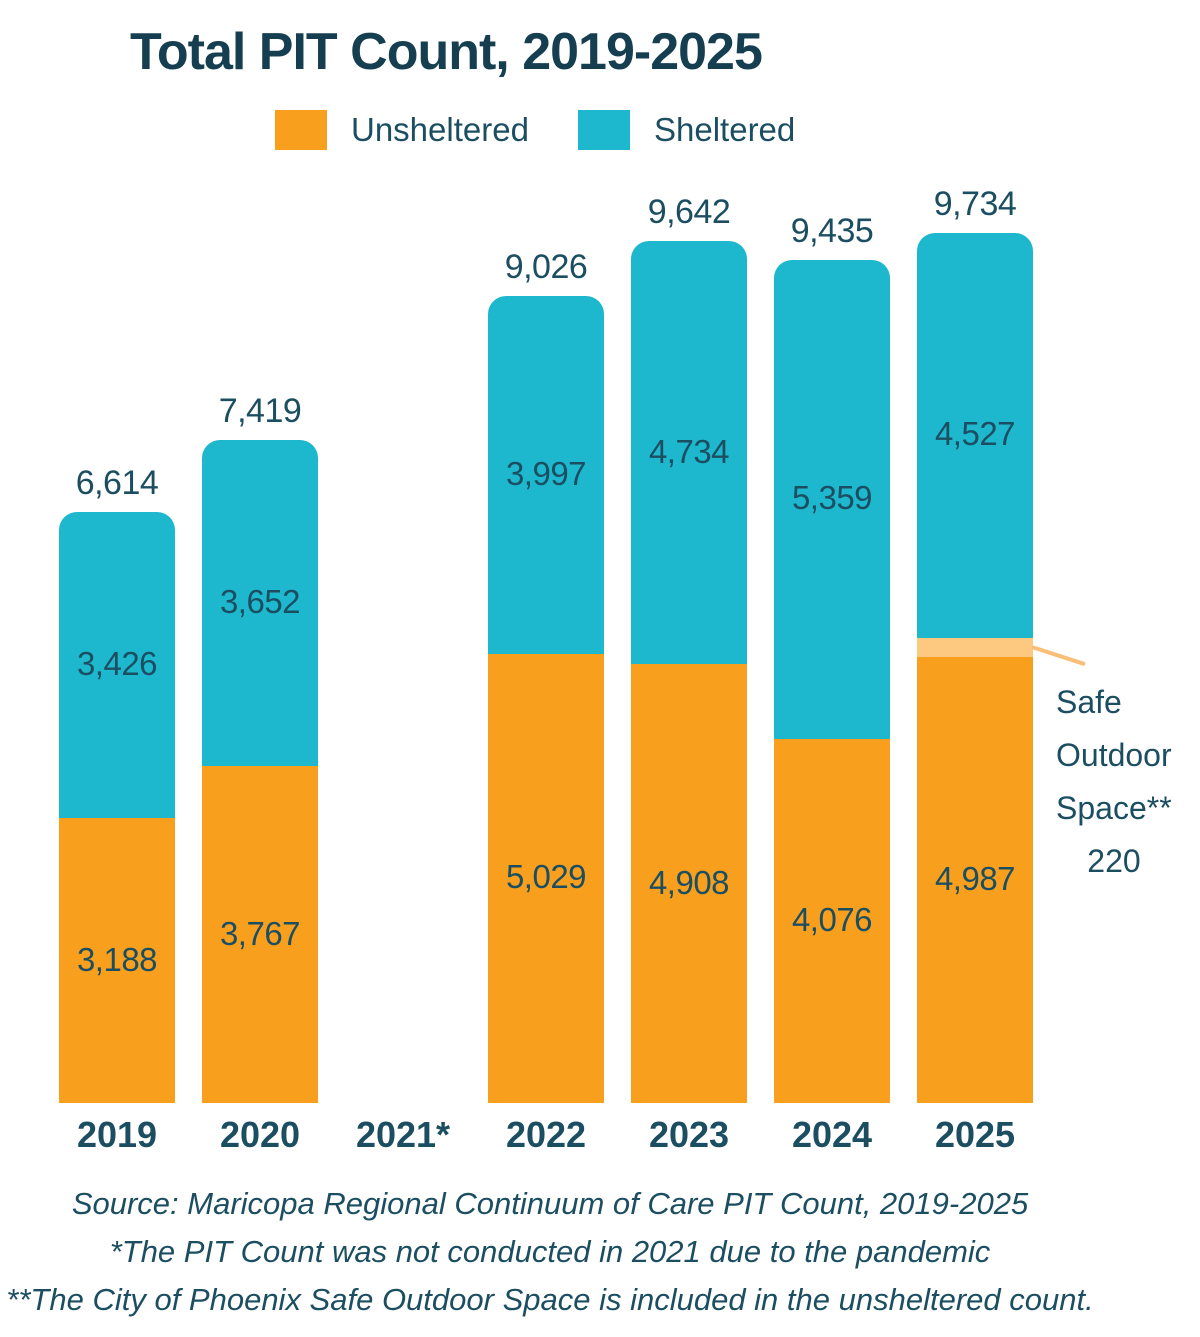 The height and width of the screenshot is (1337, 1200). Describe the element at coordinates (301, 130) in the screenshot. I see `unsheltered-legend-swatch` at that location.